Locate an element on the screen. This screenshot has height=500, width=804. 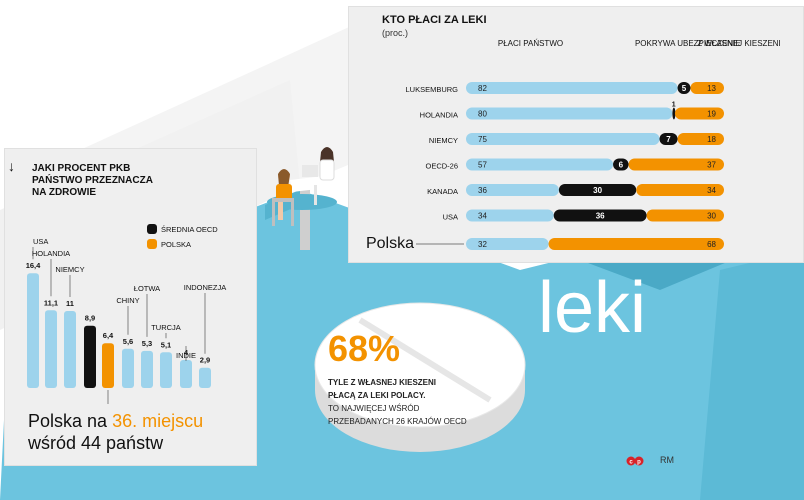
rank-line2: wśród 44 państw is located at coordinates (96, 443).